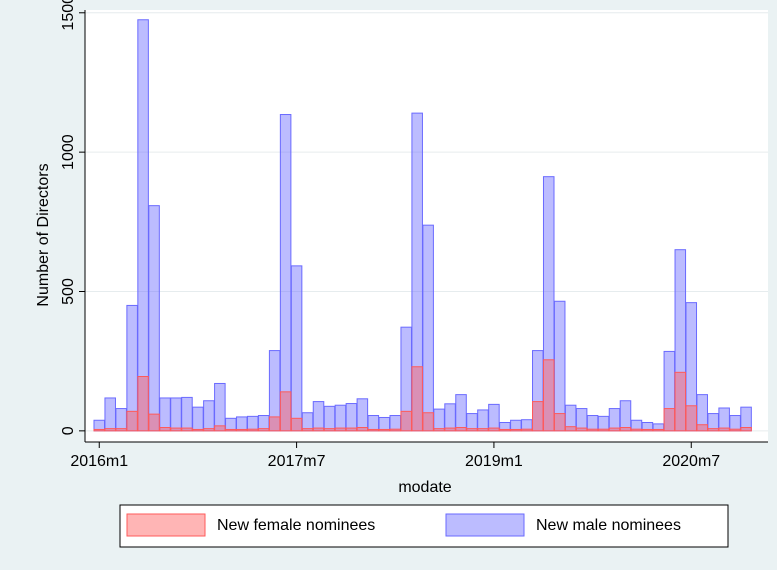 The image size is (777, 575). I want to click on x-tick-label: 2016m1, so click(99, 461).